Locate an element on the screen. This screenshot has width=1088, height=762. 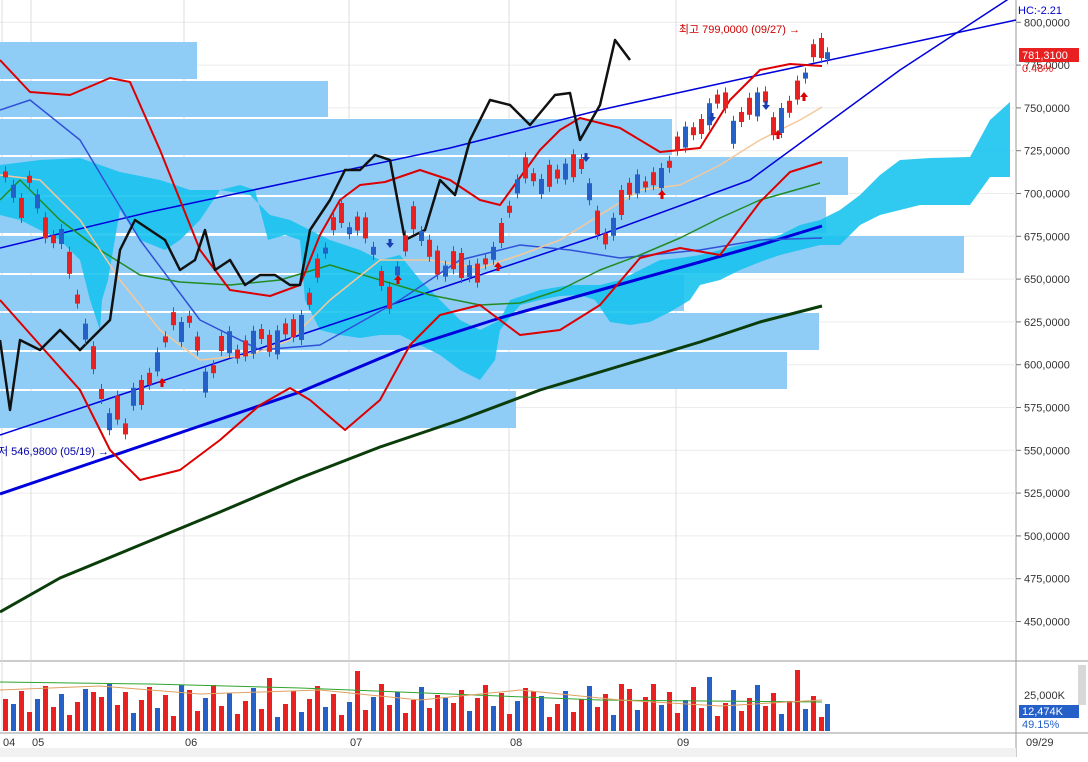
volume-profile-bar is located at coordinates (393, 370).